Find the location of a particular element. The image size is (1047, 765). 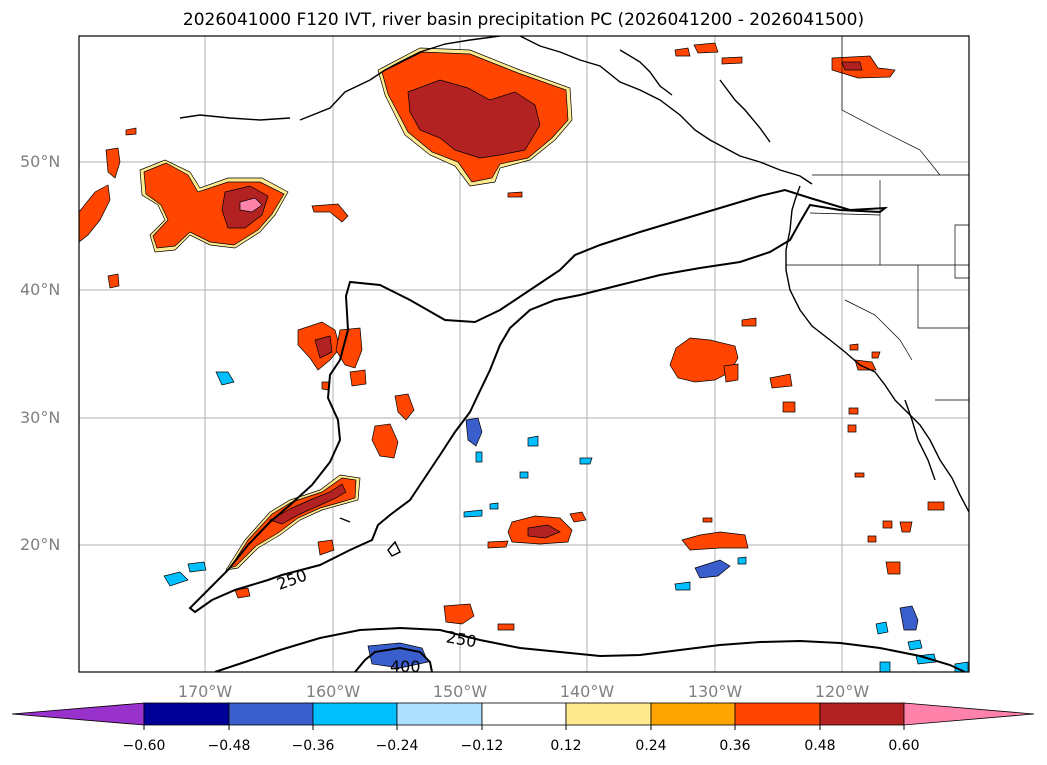

lon-label-170w: 170°W is located at coordinates (205, 691).